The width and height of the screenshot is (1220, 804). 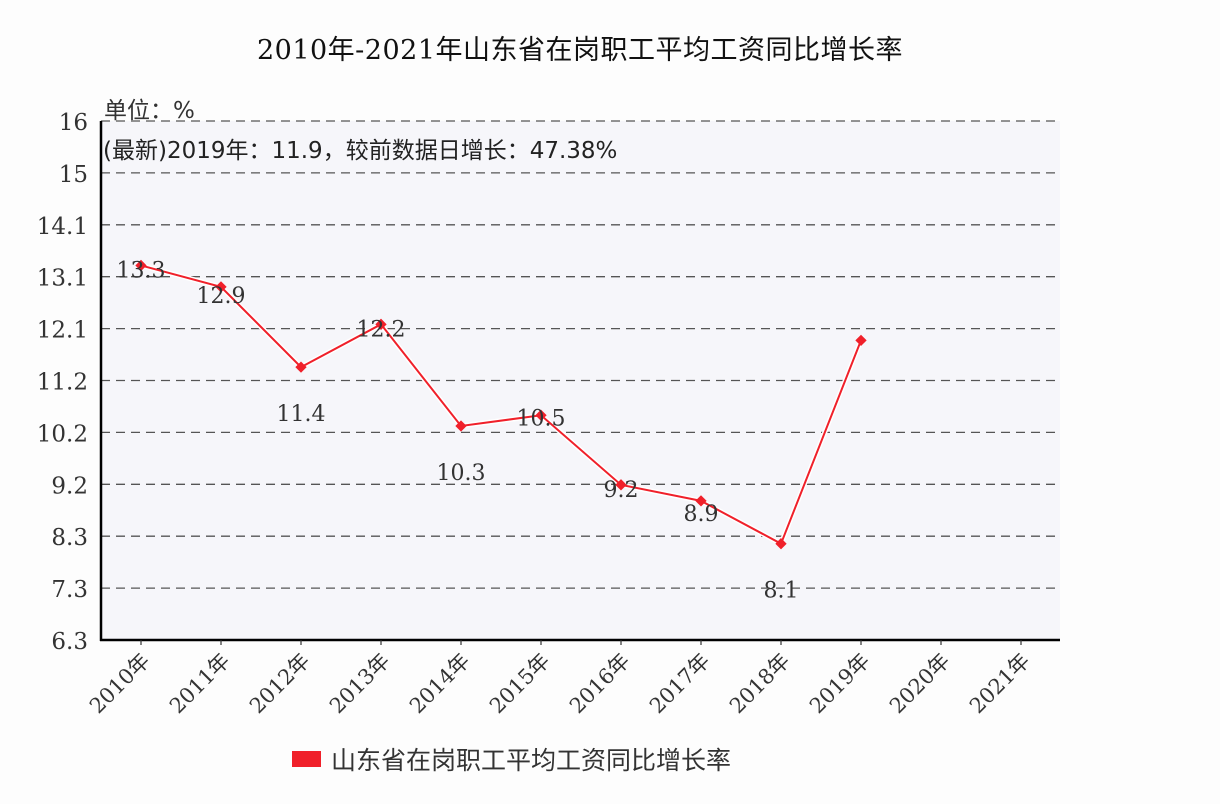 I want to click on x-tick-label: 2011年, so click(x=200, y=684).